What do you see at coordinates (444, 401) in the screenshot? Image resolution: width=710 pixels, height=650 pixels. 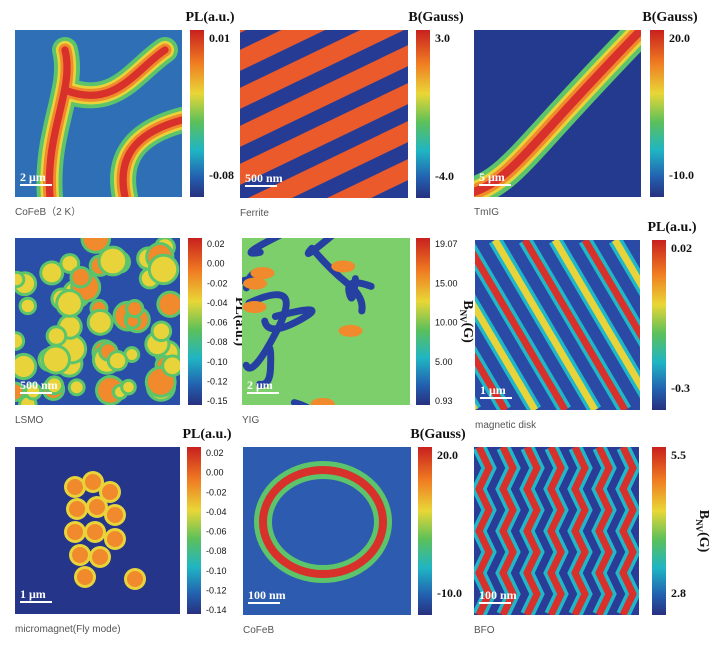 I see `colorbar-tick: 0.93` at bounding box center [444, 401].